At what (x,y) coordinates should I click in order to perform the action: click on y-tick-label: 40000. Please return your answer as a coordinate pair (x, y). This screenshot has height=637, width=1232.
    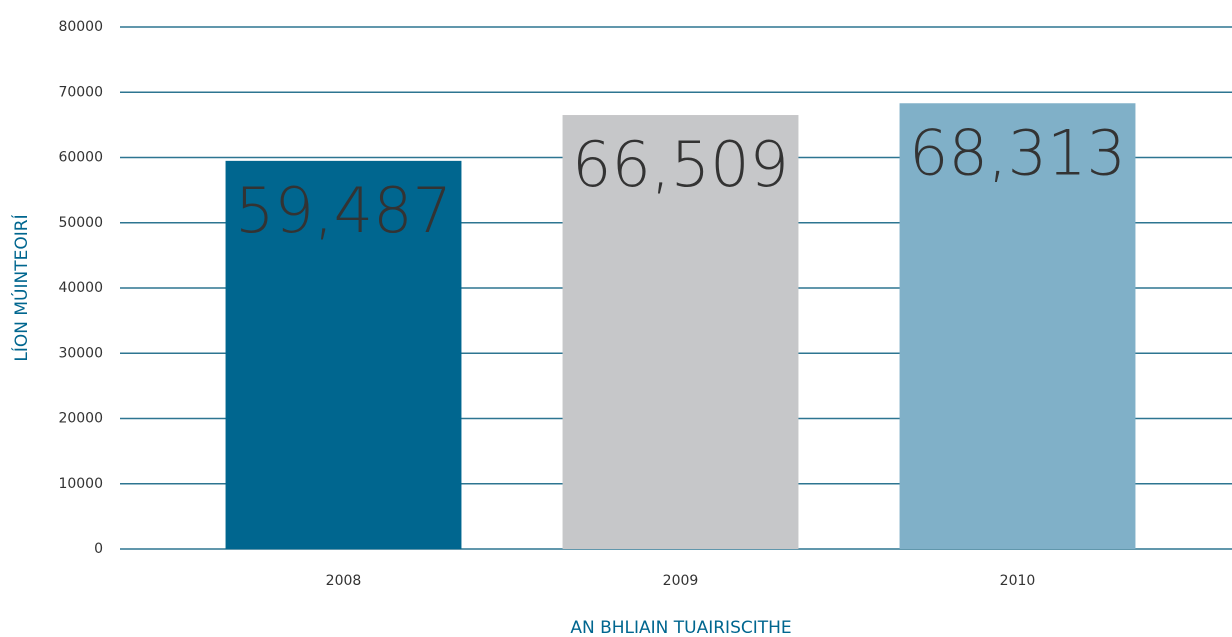
    Looking at the image, I should click on (80, 288).